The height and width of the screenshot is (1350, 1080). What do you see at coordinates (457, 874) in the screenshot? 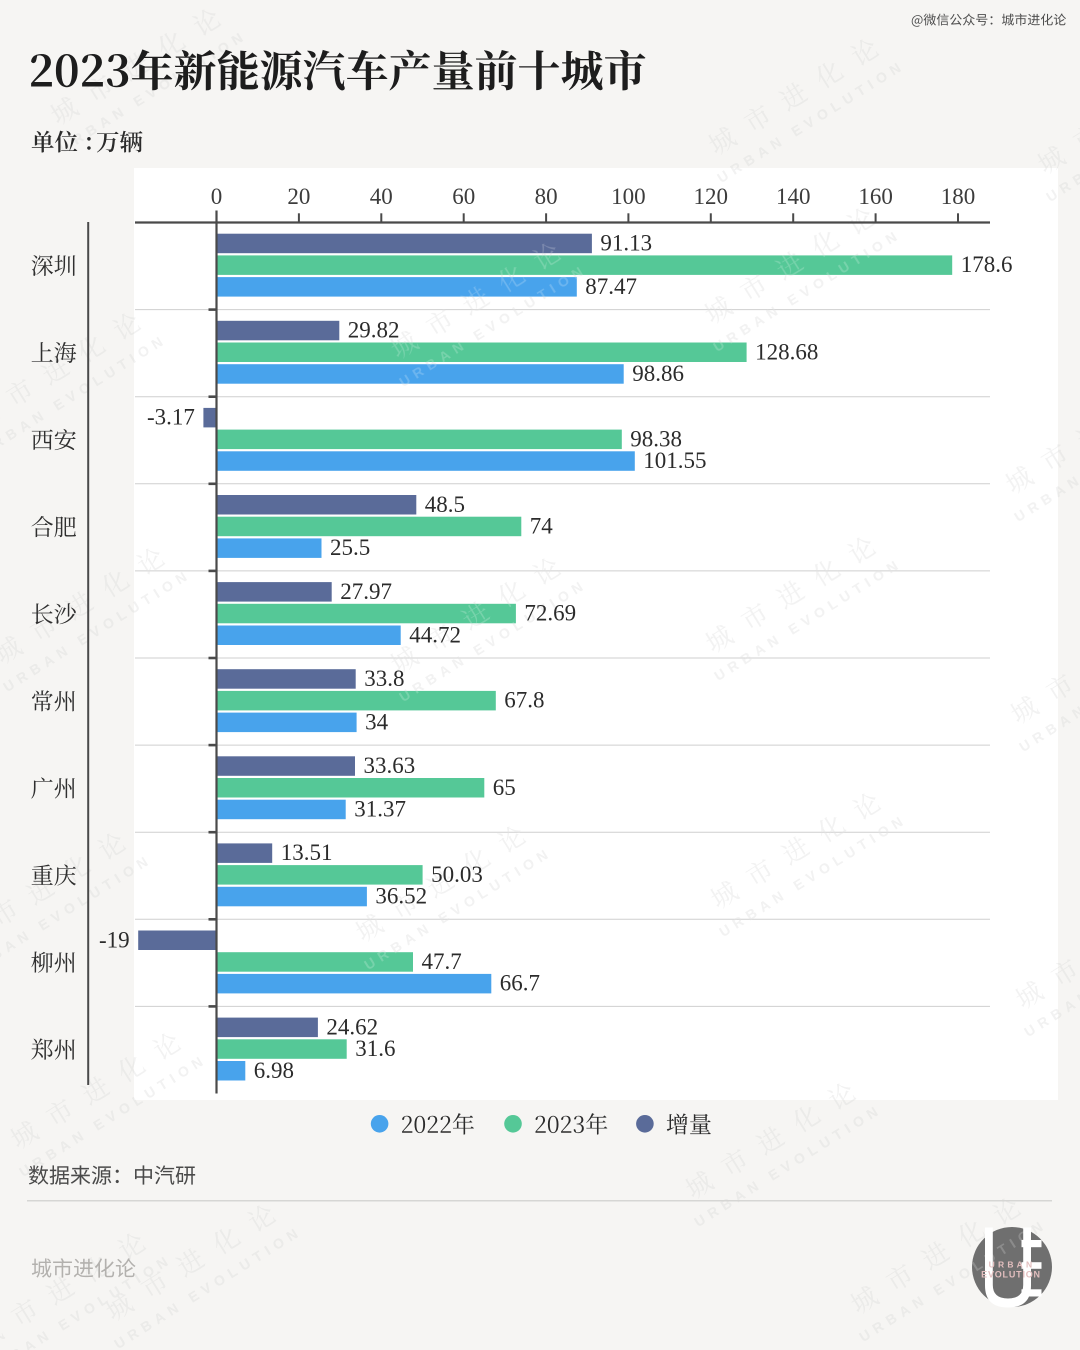
I see `svg-text: 50.03` at bounding box center [457, 874].